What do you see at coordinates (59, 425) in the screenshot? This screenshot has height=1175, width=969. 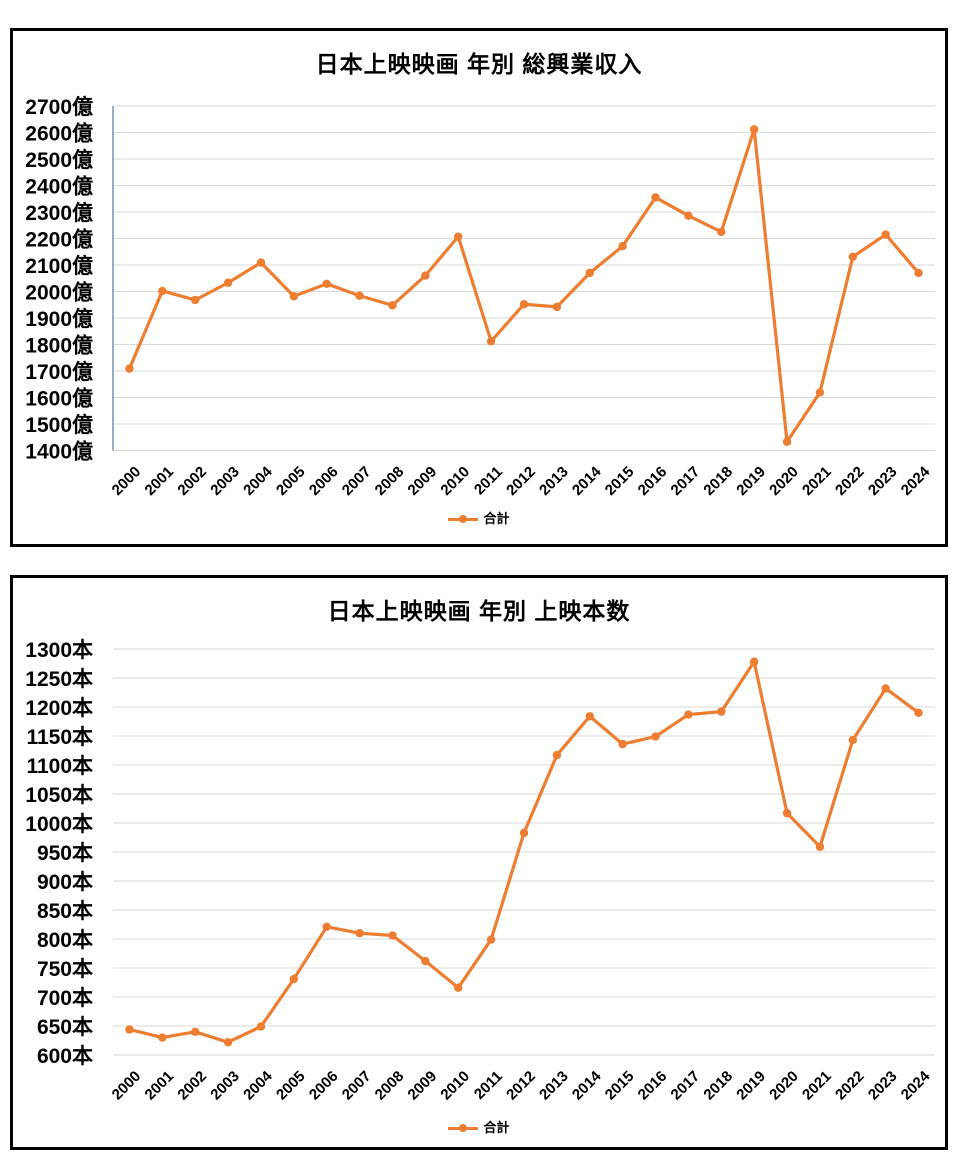 I see `svg-text: 1500億` at bounding box center [59, 425].